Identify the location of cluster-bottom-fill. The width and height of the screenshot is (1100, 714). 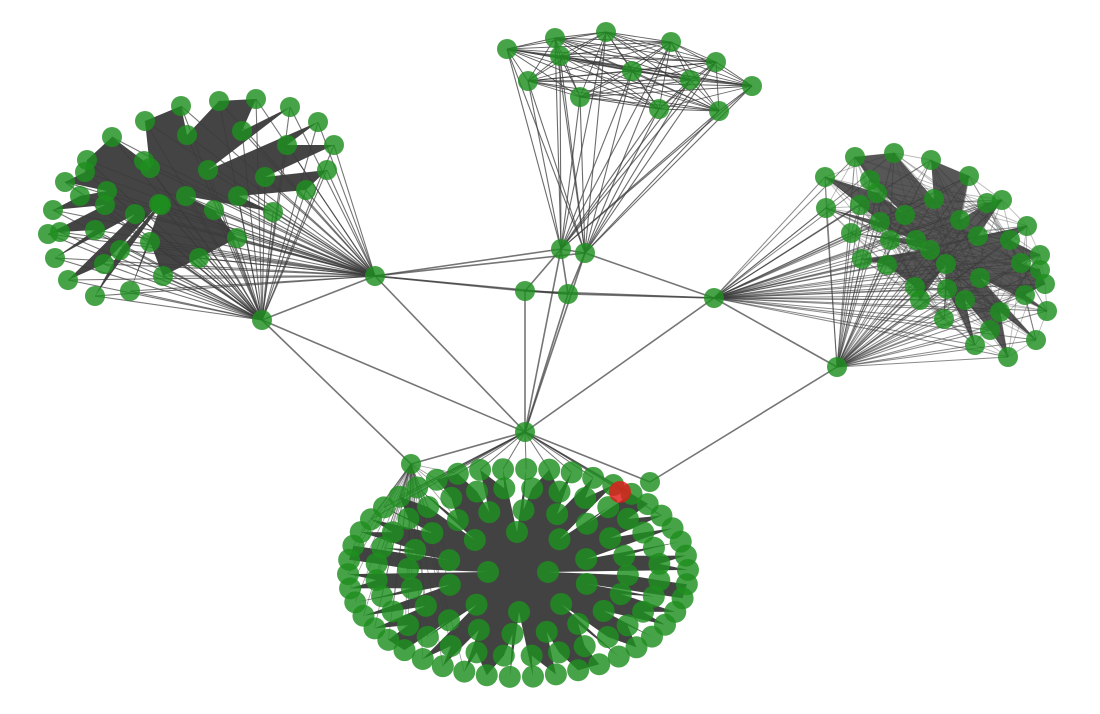
(518, 573).